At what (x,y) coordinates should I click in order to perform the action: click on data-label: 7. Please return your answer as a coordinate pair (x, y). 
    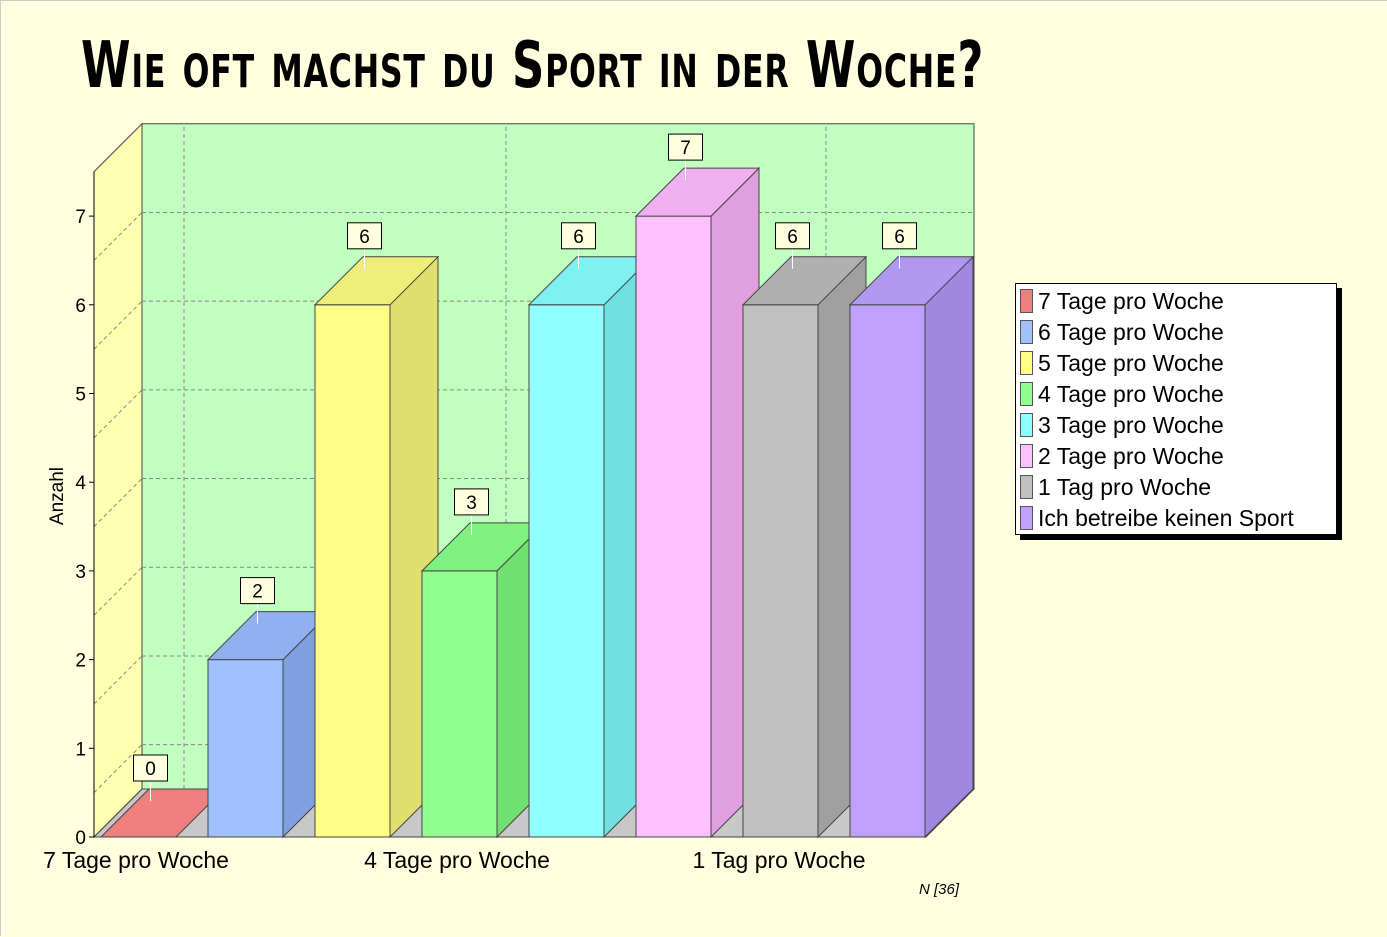
    Looking at the image, I should click on (685, 148).